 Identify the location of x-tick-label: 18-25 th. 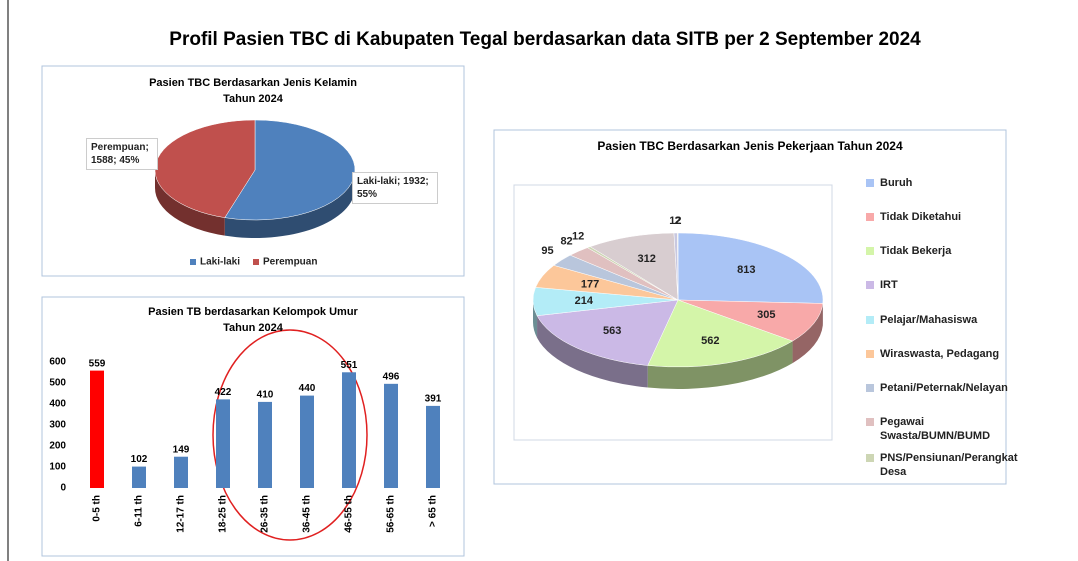
(223, 514).